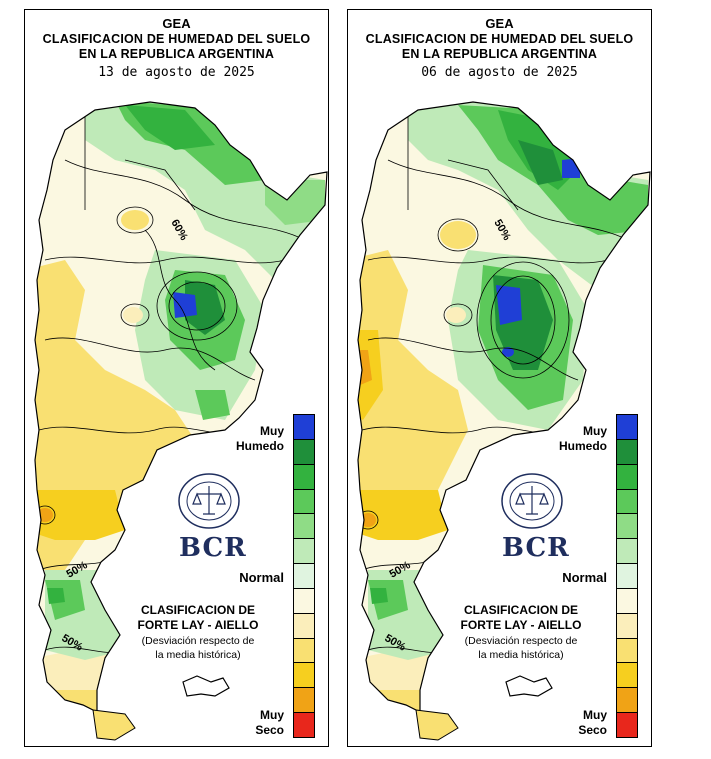 Image resolution: width=711 pixels, height=759 pixels. I want to click on map-date: 06 de agosto de 2025, so click(499, 72).